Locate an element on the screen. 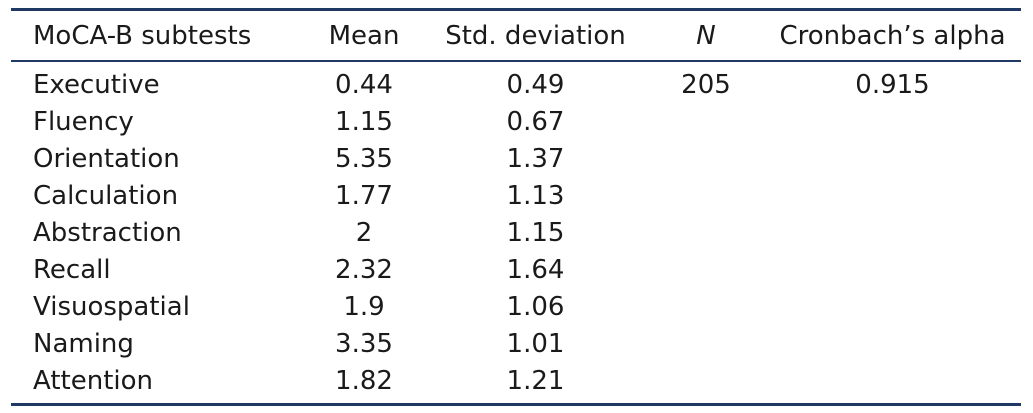 The height and width of the screenshot is (413, 1033). table-header-rule is located at coordinates (516, 61).